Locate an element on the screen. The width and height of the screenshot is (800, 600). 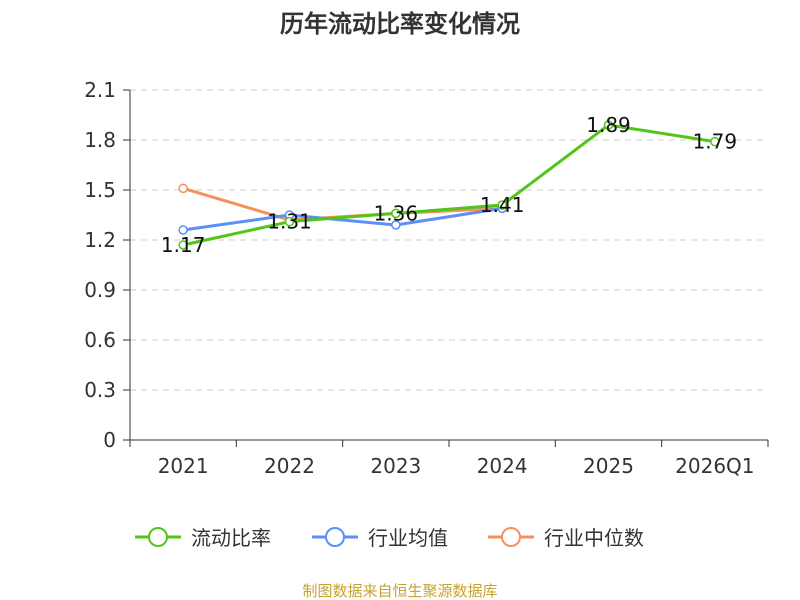
data-label: 1.36 is located at coordinates (396, 213).